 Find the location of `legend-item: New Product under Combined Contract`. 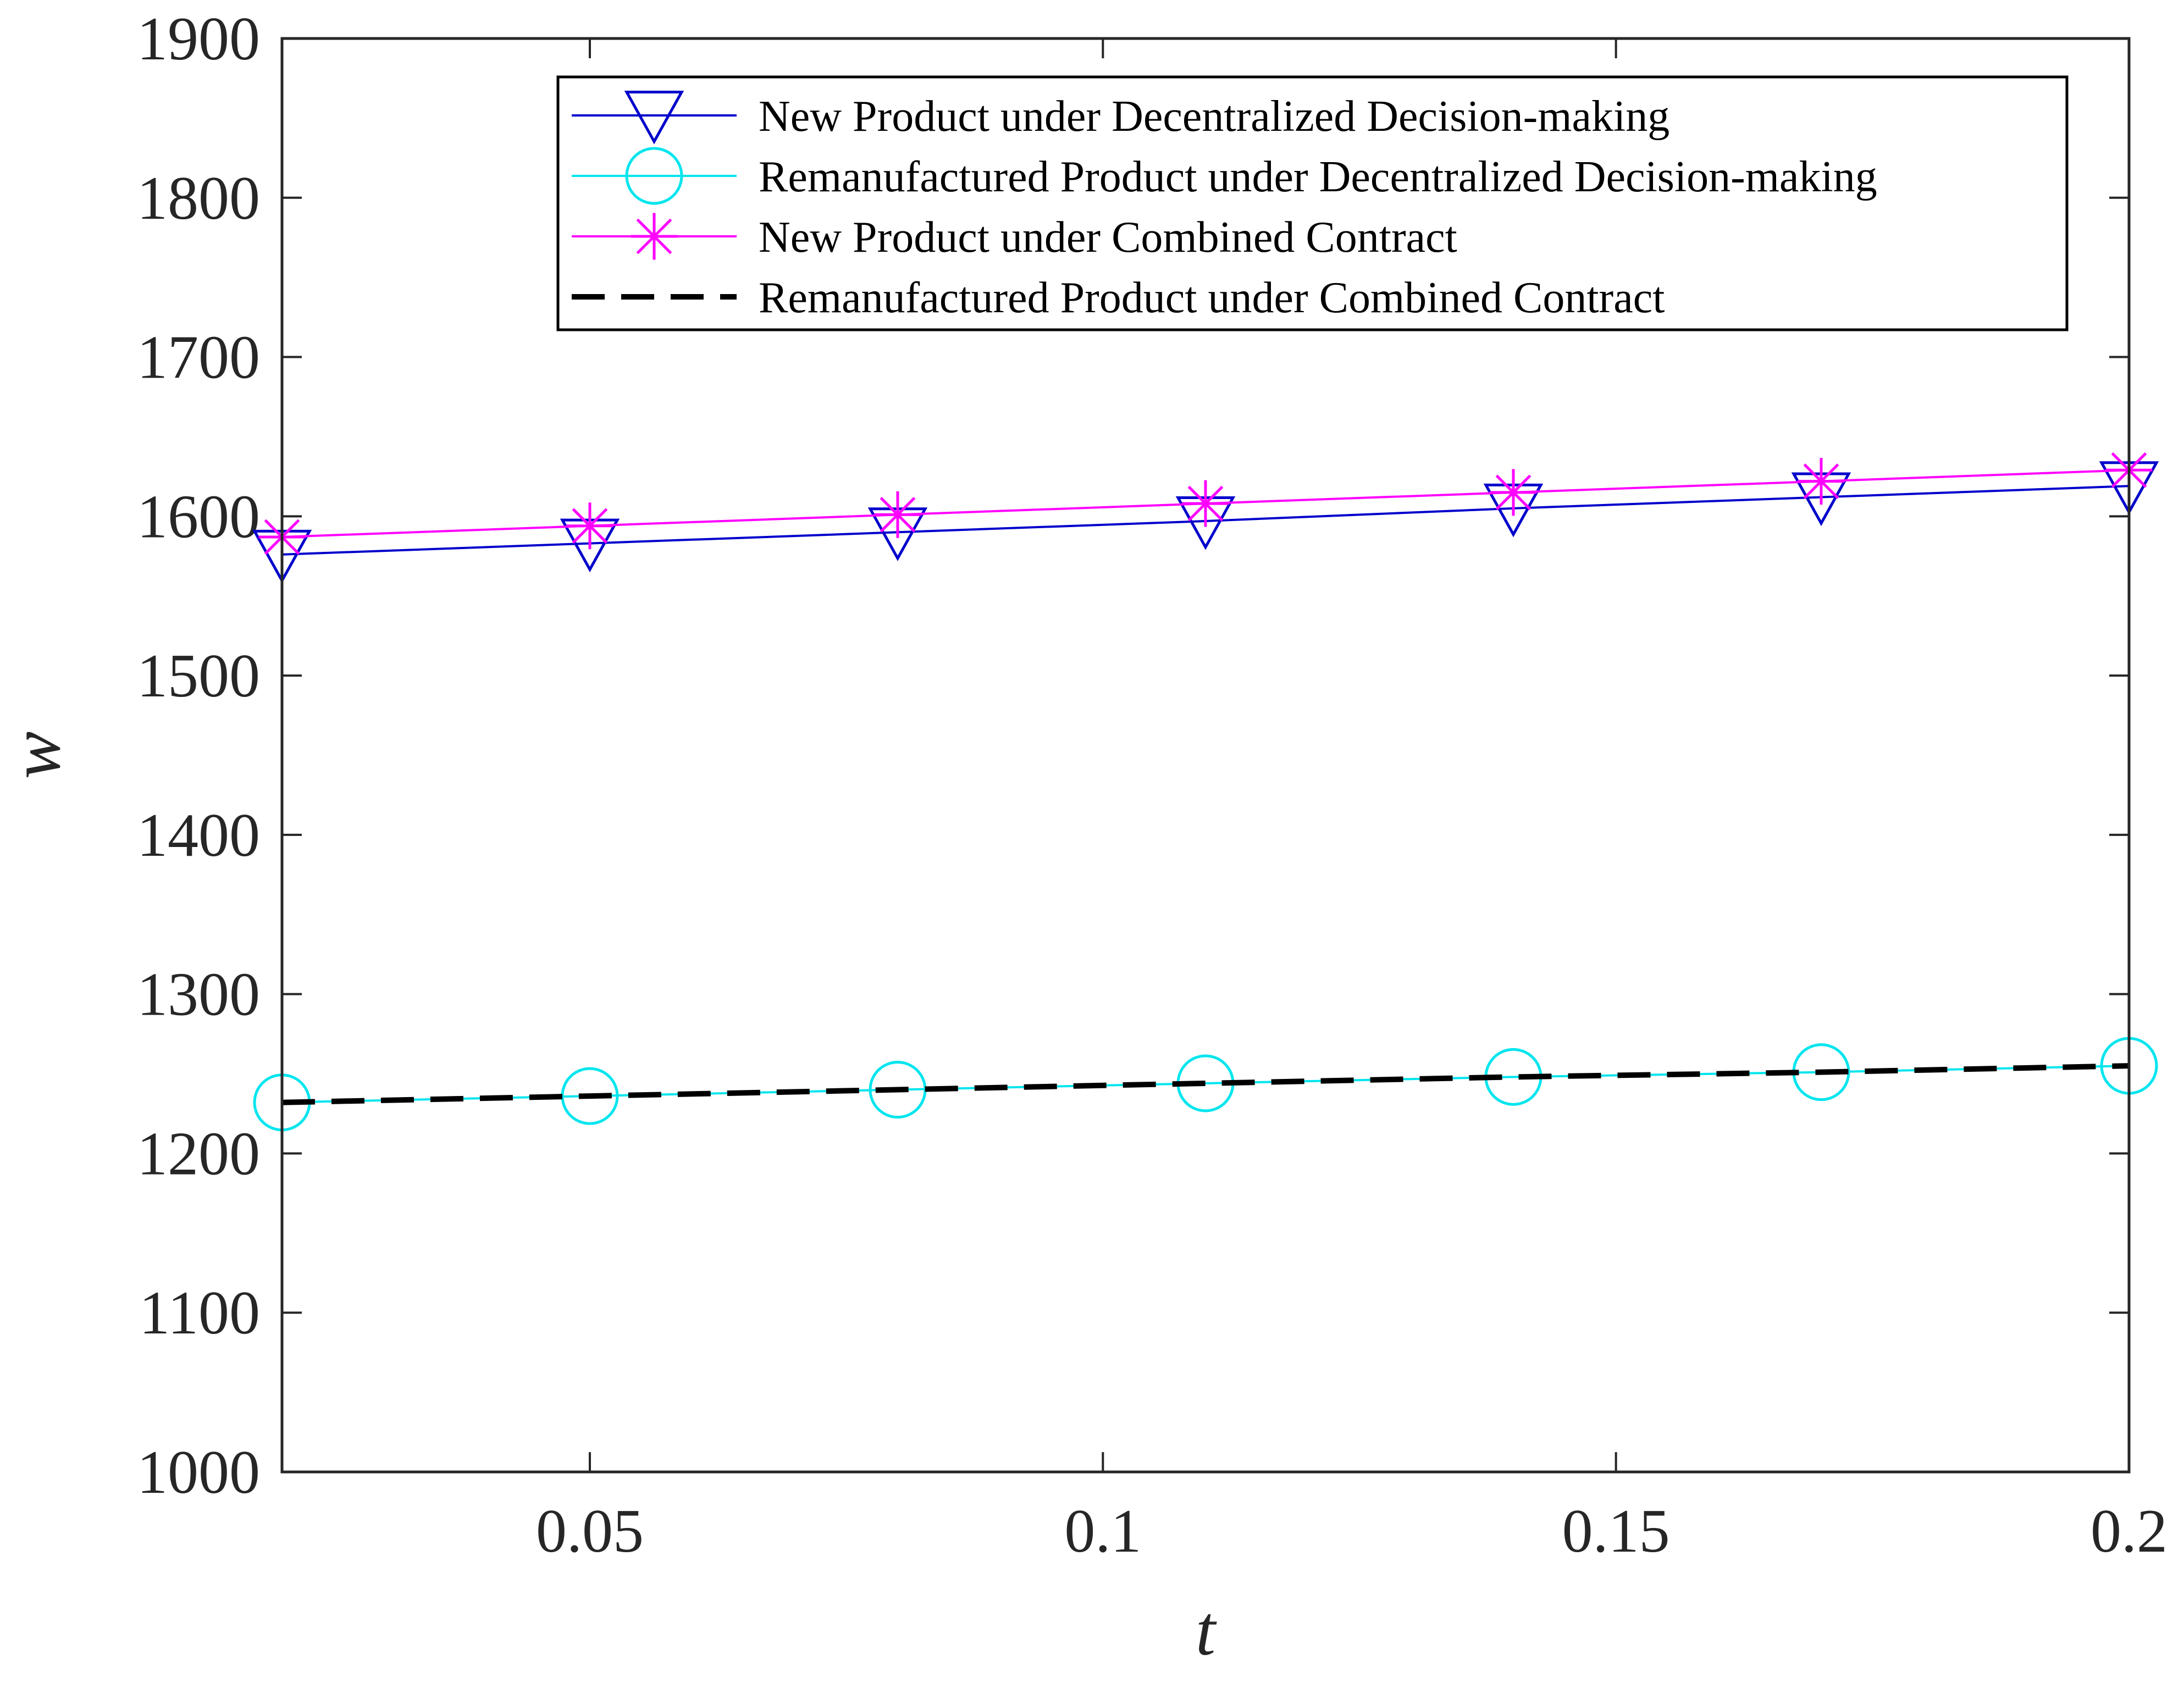

legend-item: New Product under Combined Contract is located at coordinates (1014, 237).